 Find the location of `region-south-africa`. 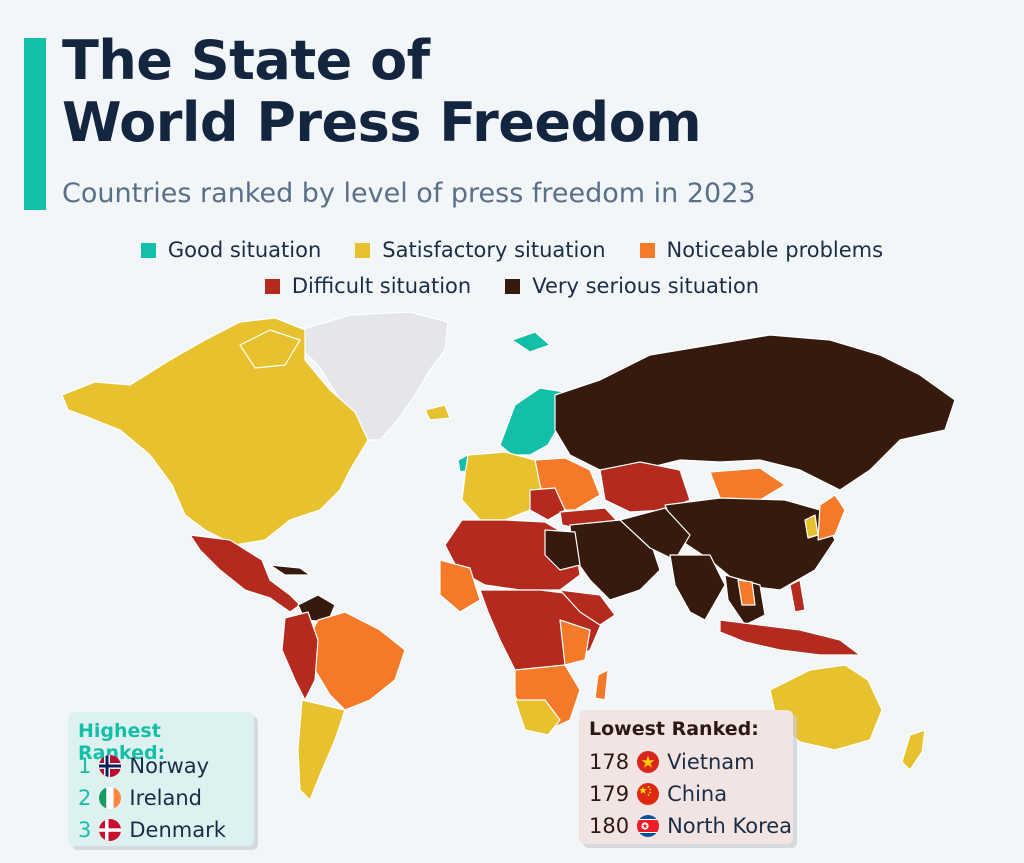

region-south-africa is located at coordinates (537, 717).